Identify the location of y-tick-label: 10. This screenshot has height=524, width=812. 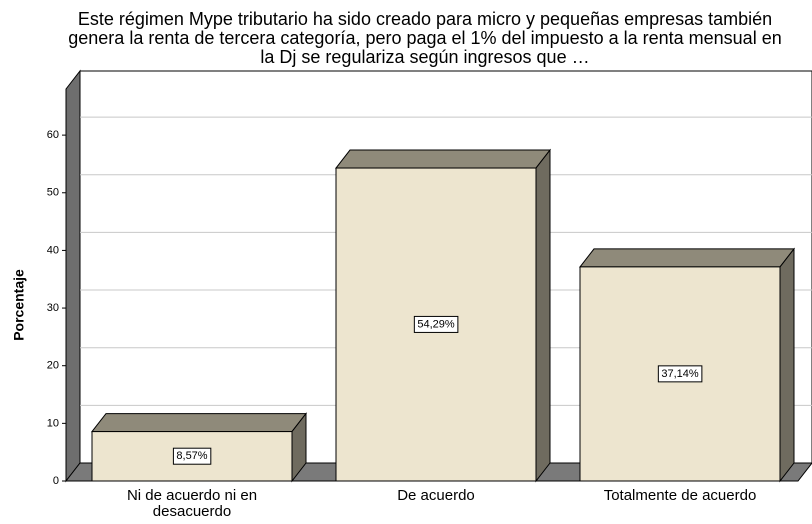
(53, 423).